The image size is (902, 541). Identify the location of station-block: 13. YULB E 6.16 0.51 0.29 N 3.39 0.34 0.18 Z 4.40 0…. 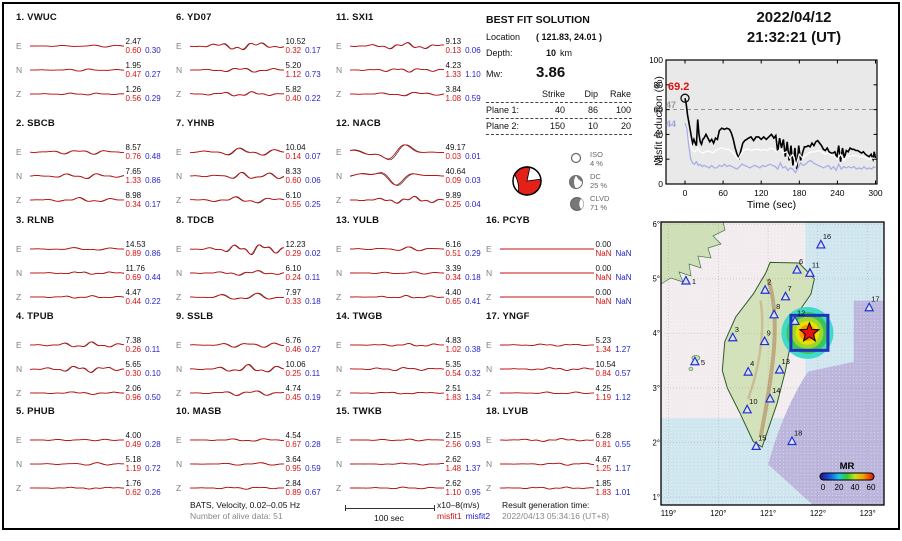
(412, 262).